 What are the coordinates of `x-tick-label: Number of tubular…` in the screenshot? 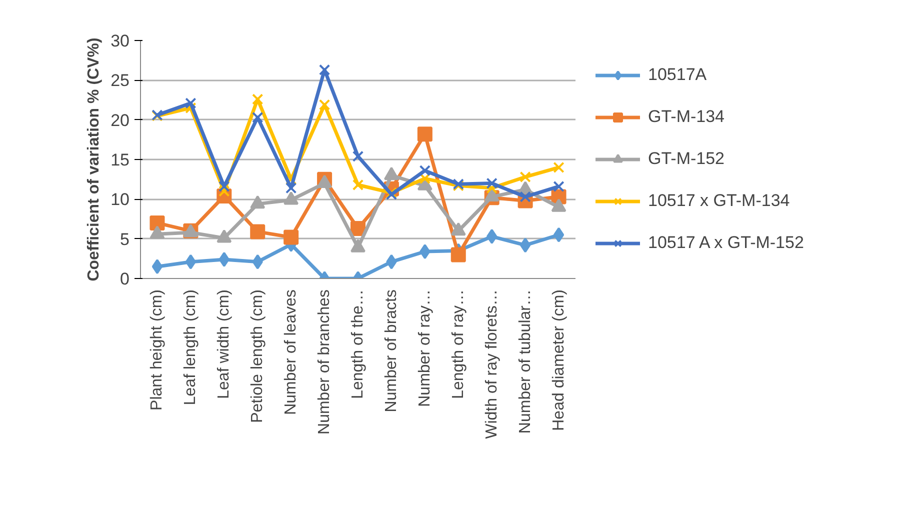 It's located at (525, 362).